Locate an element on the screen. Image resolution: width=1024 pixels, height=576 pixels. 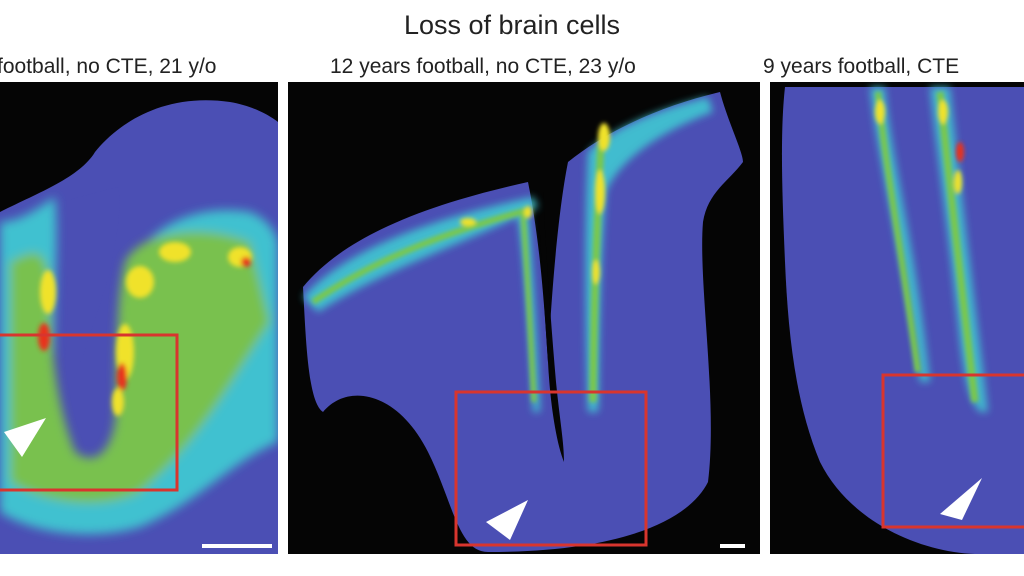
sulcus-crack is located at coordinates (551, 327).